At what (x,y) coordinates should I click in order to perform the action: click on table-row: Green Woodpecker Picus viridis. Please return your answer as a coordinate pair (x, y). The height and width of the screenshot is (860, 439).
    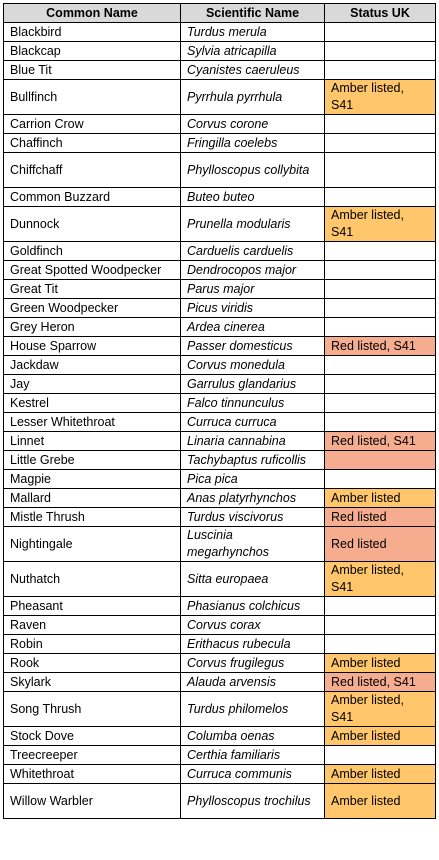
    Looking at the image, I should click on (219, 308).